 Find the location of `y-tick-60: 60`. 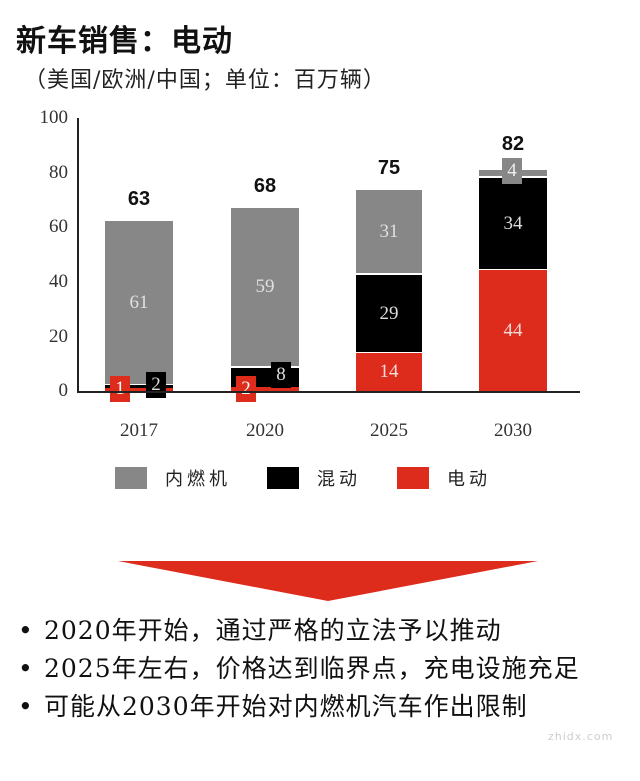

y-tick-60: 60 is located at coordinates (58, 226).